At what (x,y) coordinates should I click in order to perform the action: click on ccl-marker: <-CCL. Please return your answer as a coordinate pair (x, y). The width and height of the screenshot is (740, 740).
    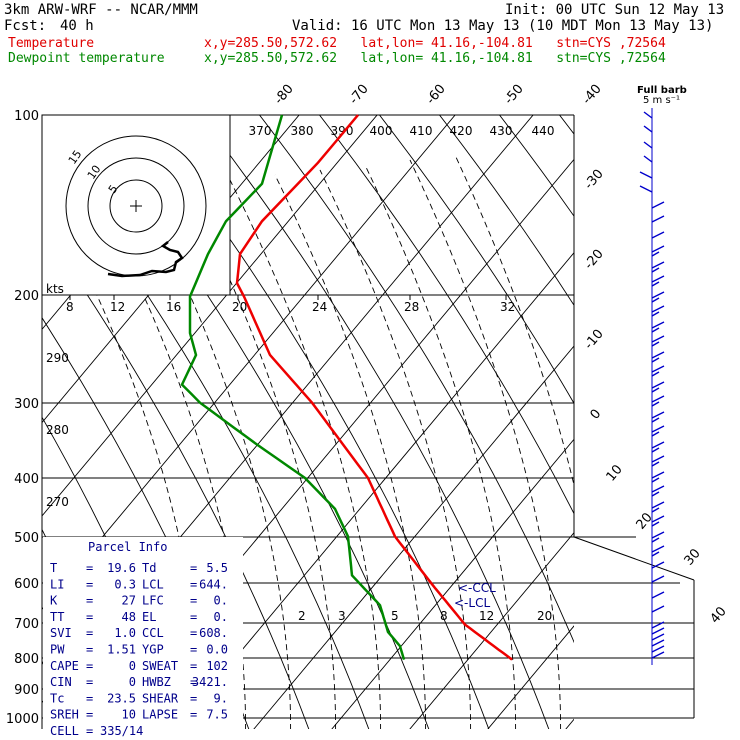
    Looking at the image, I should click on (477, 588).